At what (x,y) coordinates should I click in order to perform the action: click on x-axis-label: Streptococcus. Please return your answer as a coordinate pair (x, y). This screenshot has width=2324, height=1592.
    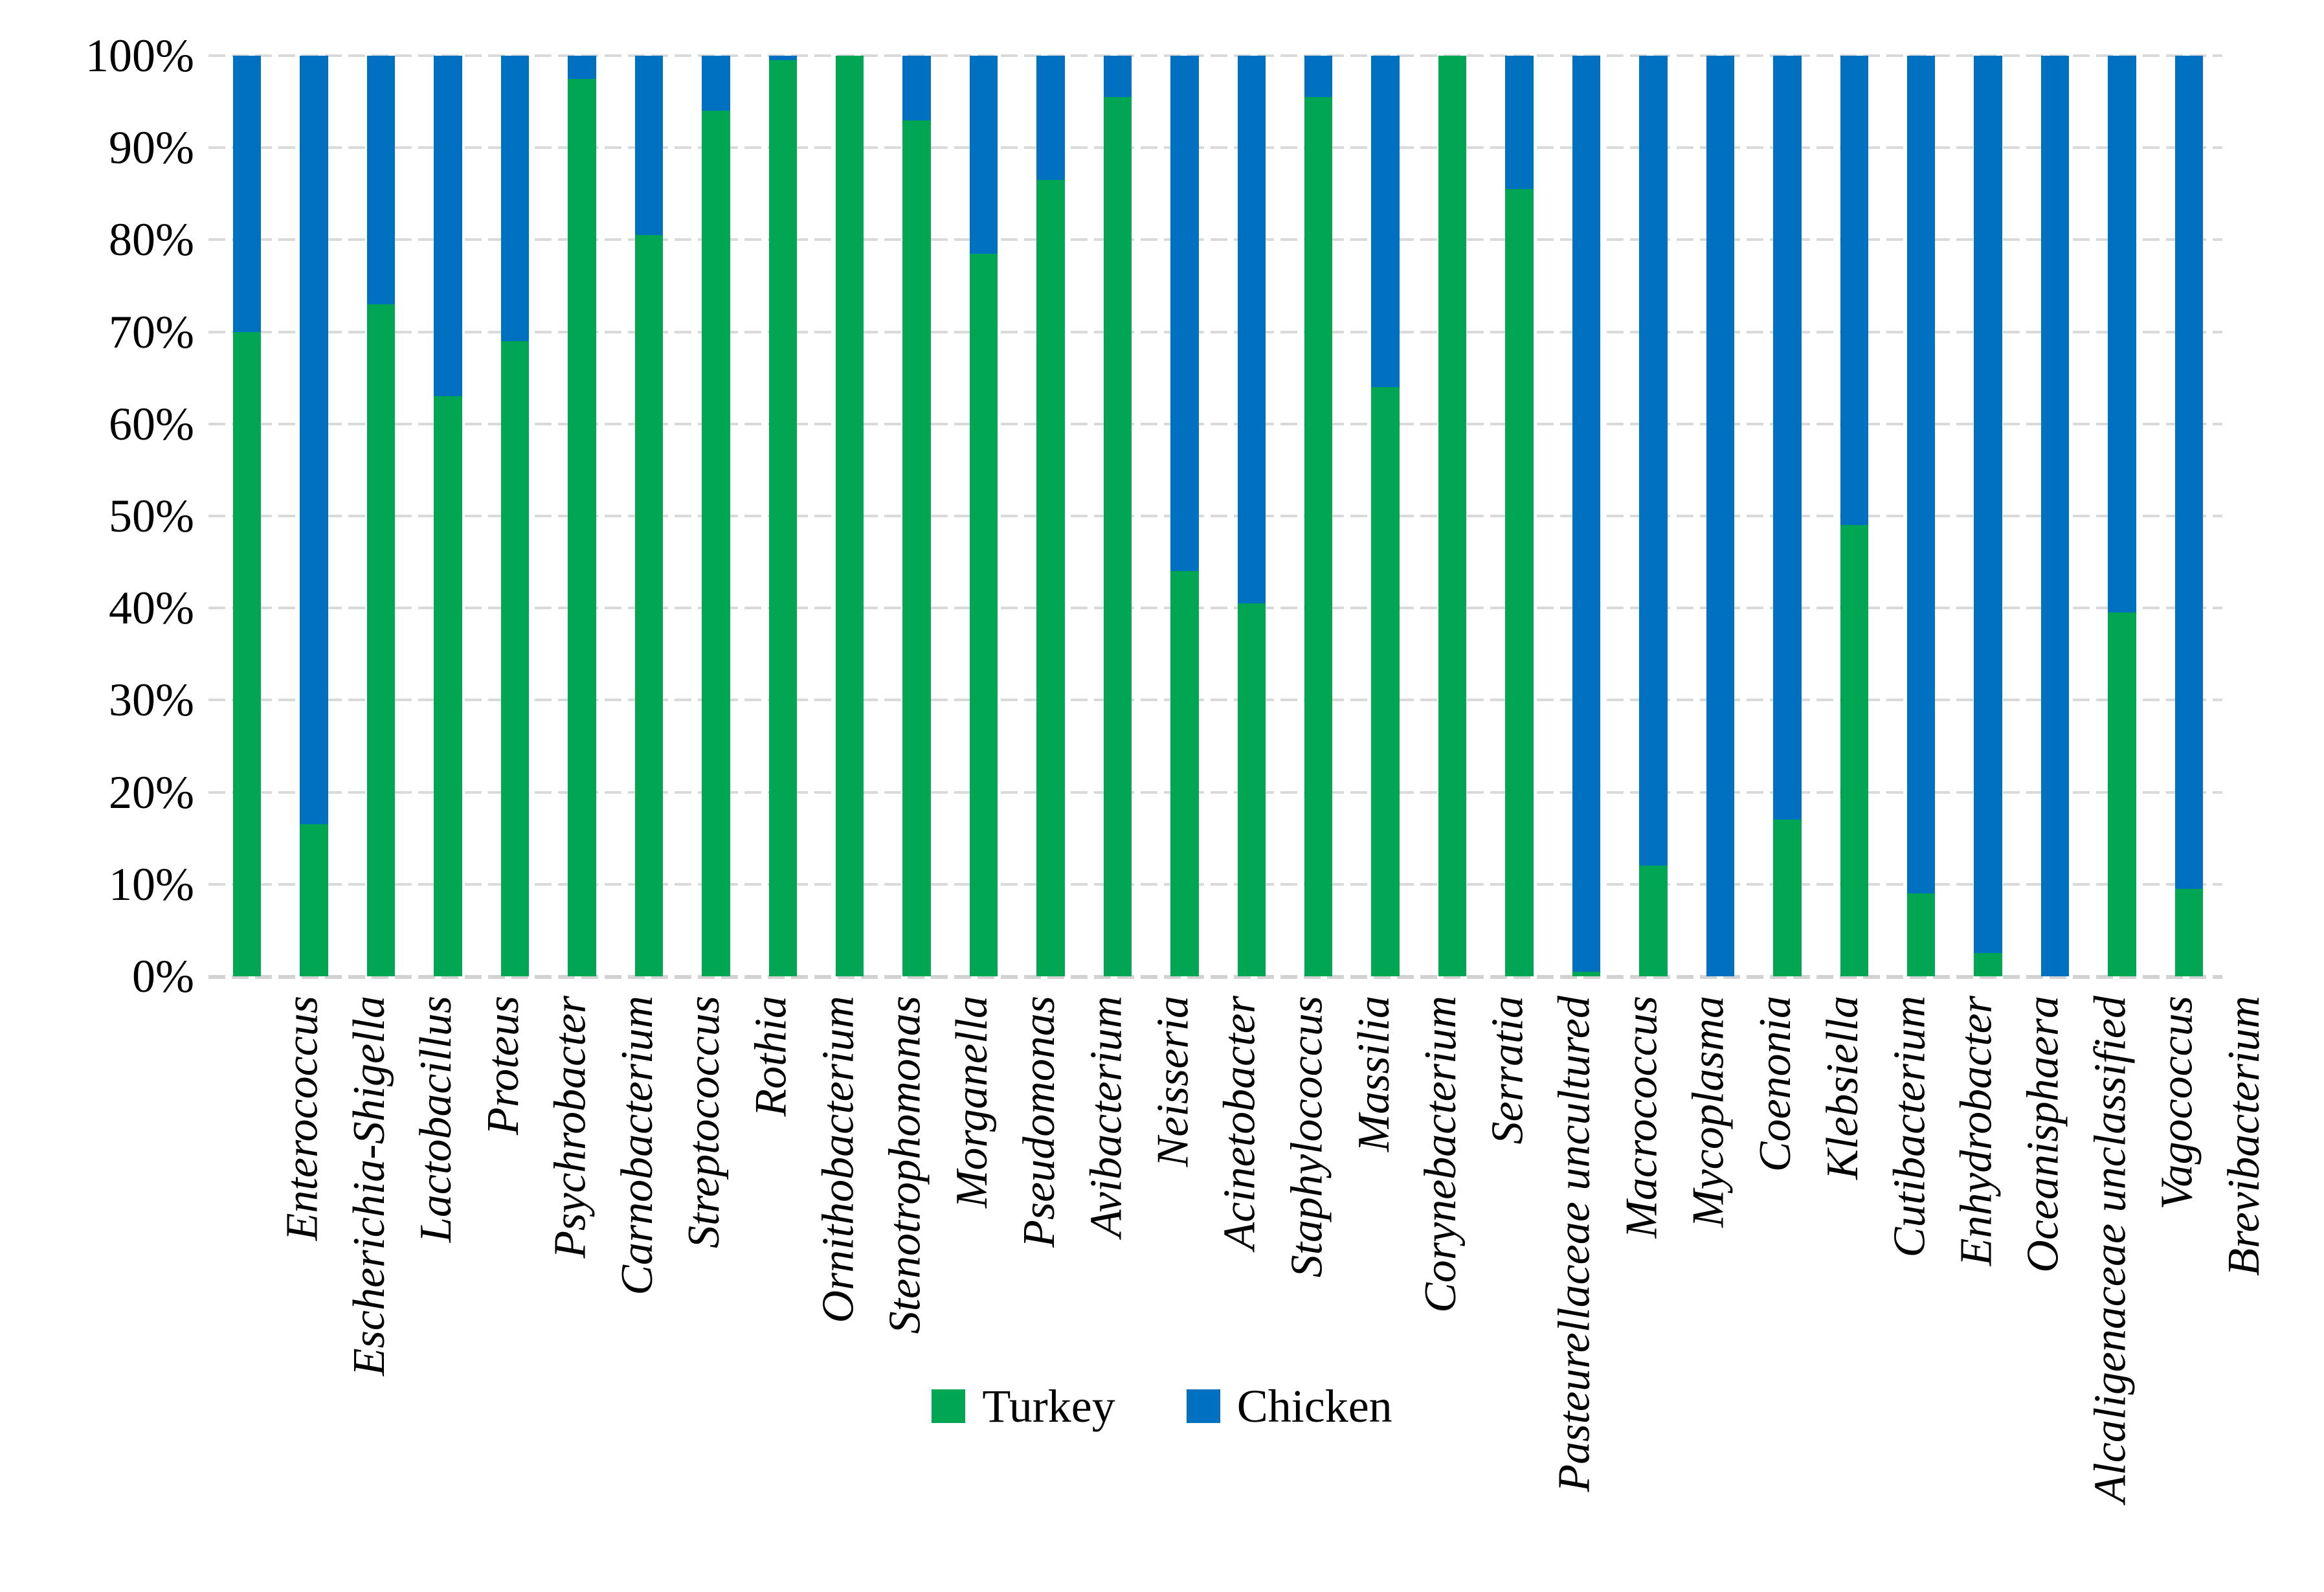
    Looking at the image, I should click on (705, 1122).